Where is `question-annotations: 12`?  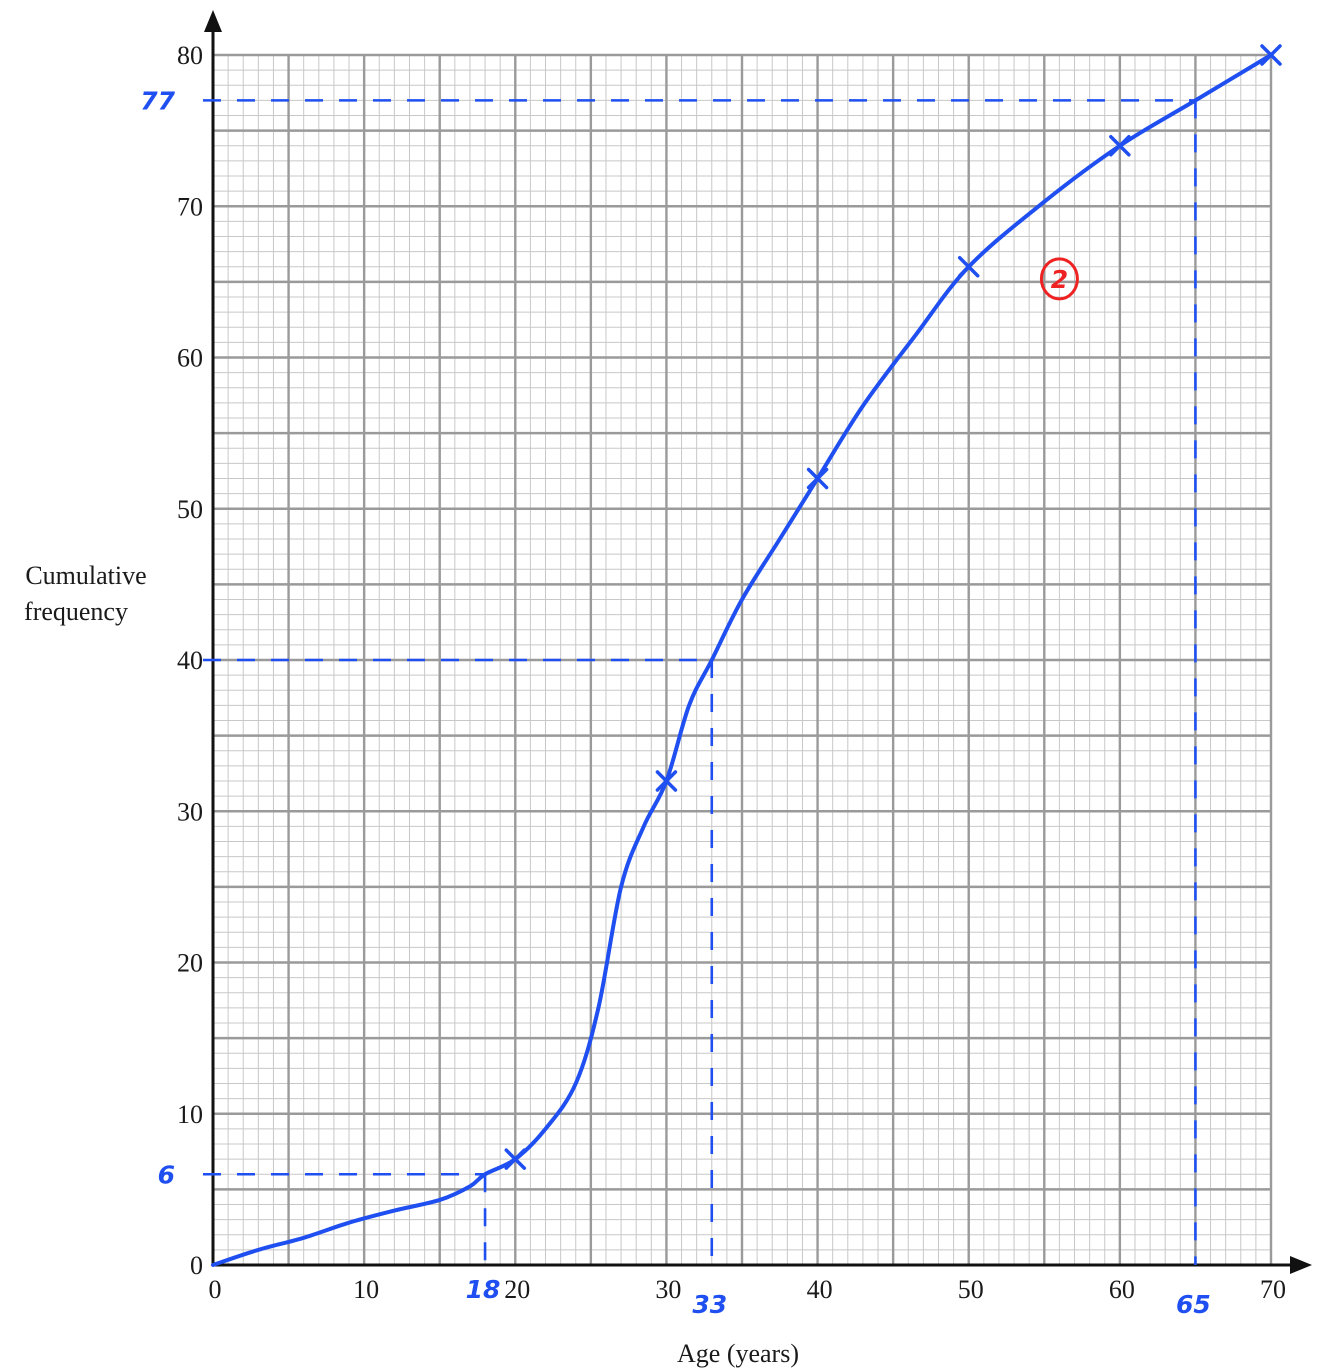 question-annotations: 12 is located at coordinates (1059, 279).